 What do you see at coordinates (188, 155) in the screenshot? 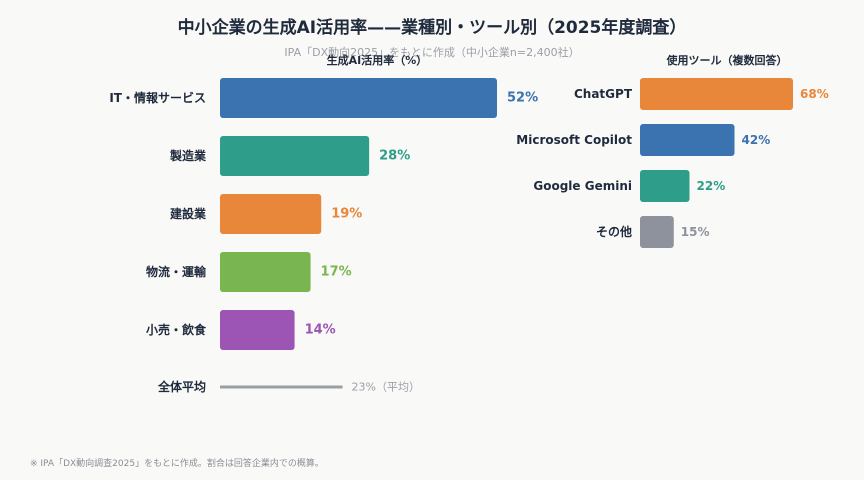
I see `industry-category-label: 製造業` at bounding box center [188, 155].